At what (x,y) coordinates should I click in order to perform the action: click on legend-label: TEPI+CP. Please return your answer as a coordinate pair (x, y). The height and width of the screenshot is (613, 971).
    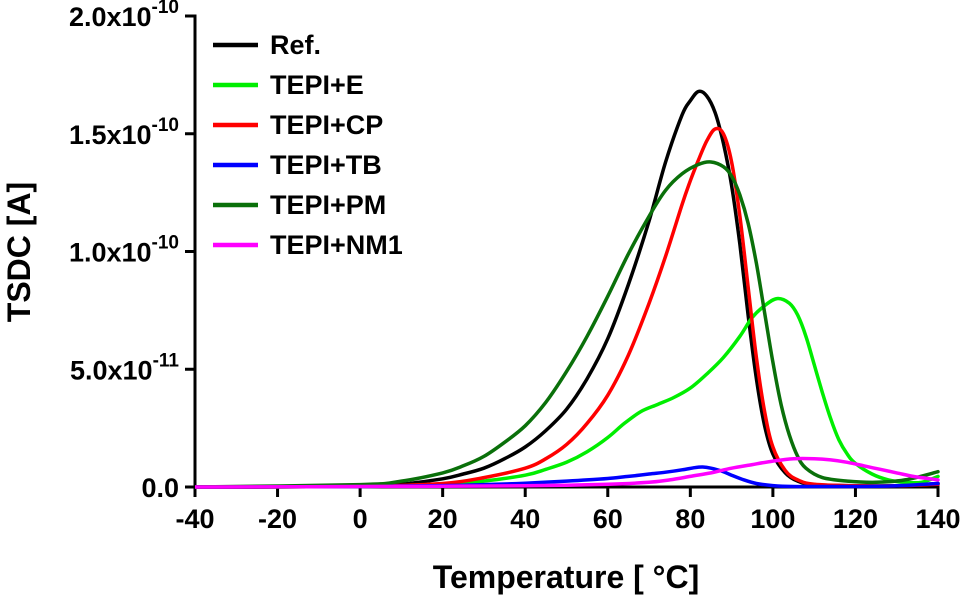
    Looking at the image, I should click on (326, 125).